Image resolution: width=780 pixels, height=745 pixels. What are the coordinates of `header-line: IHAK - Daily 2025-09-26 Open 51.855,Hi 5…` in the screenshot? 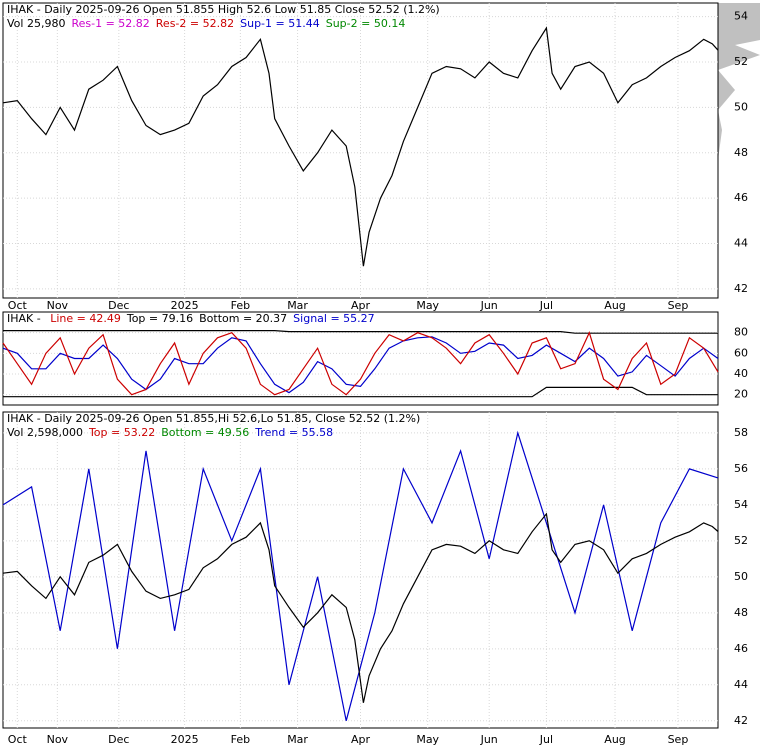 It's located at (213, 418).